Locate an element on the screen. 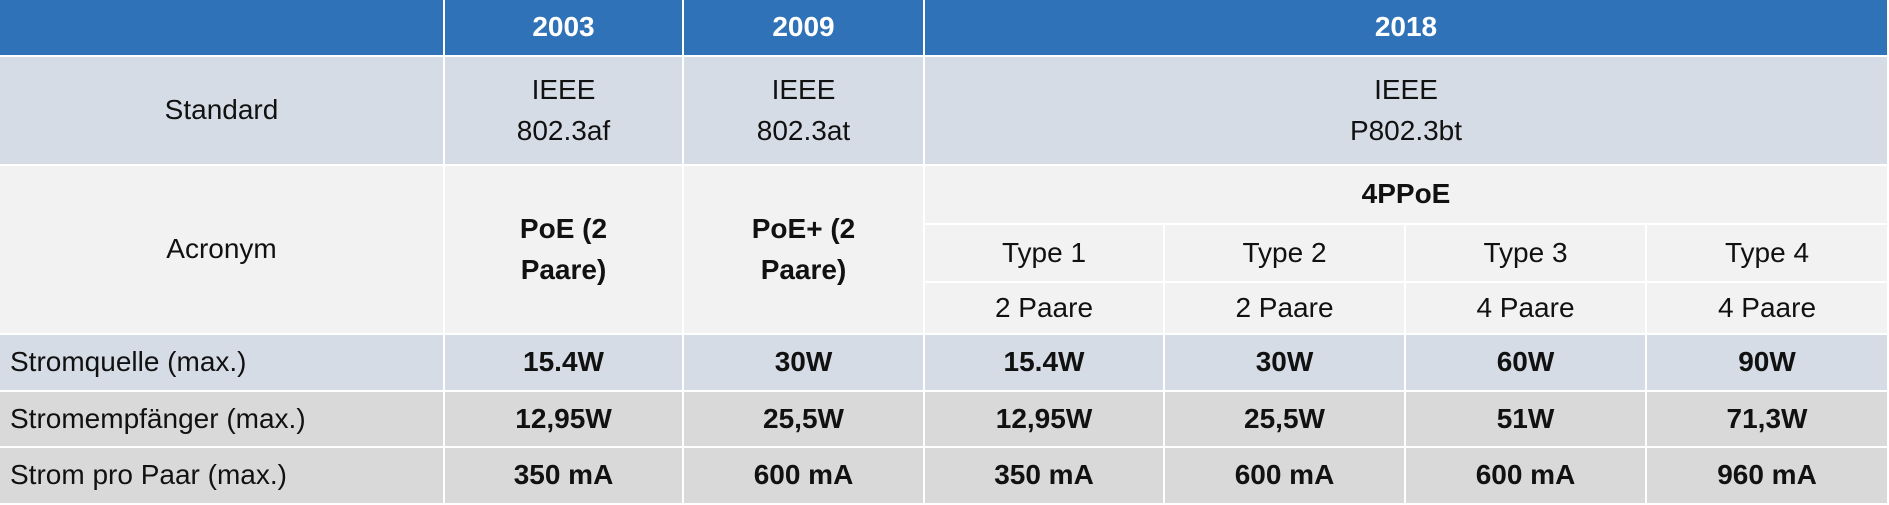  cell-text: Standard is located at coordinates (221, 110).